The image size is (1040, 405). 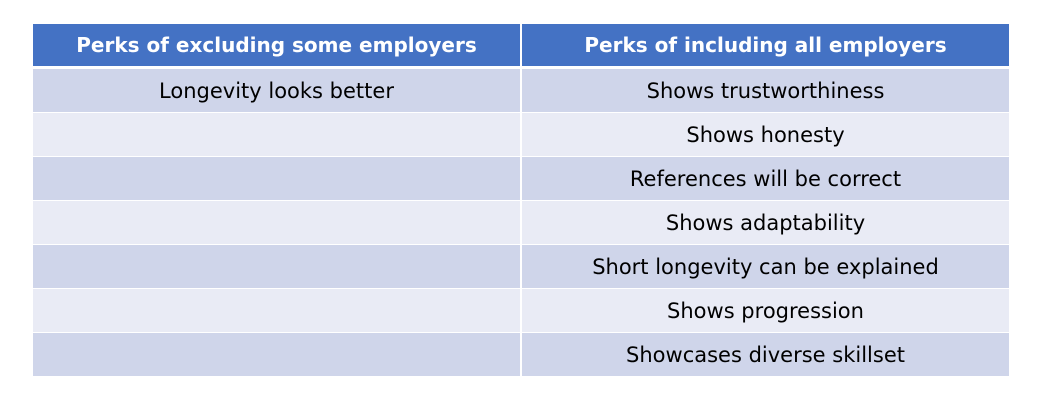 I want to click on including-cell: Shows adaptability, so click(x=764, y=222).